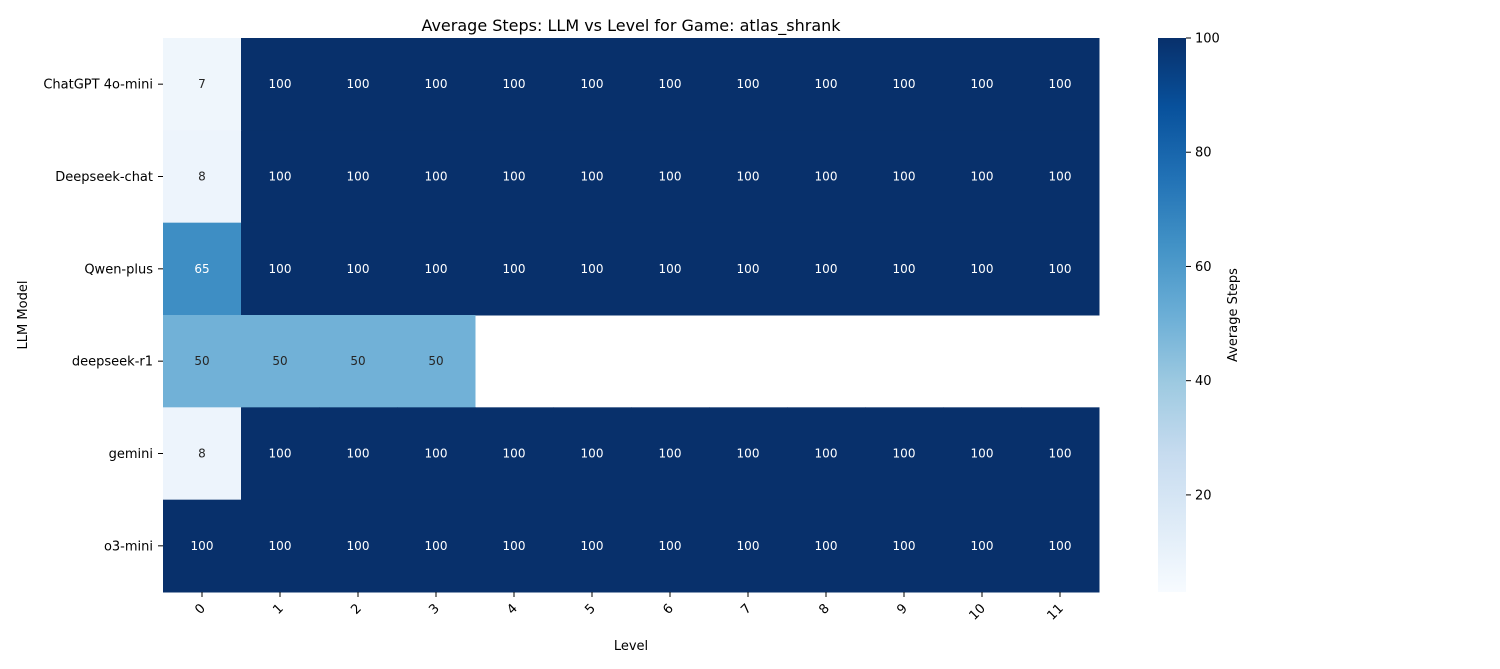 This screenshot has height=669, width=1500. Describe the element at coordinates (629, 608) in the screenshot. I see `x-axis: 0 1 2 3 4 5 6 7 8 9 10 11` at that location.